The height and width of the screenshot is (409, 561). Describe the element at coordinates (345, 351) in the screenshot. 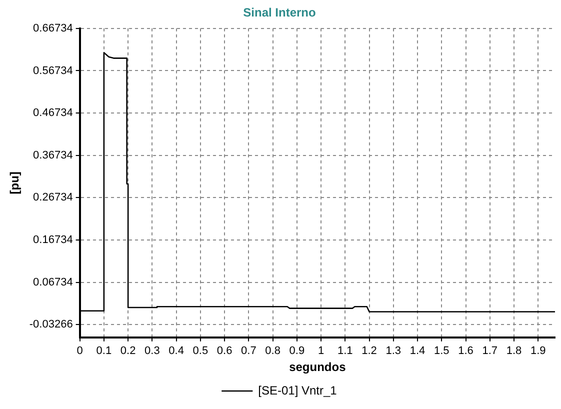

I see `x-tick-label: 1.1` at that location.